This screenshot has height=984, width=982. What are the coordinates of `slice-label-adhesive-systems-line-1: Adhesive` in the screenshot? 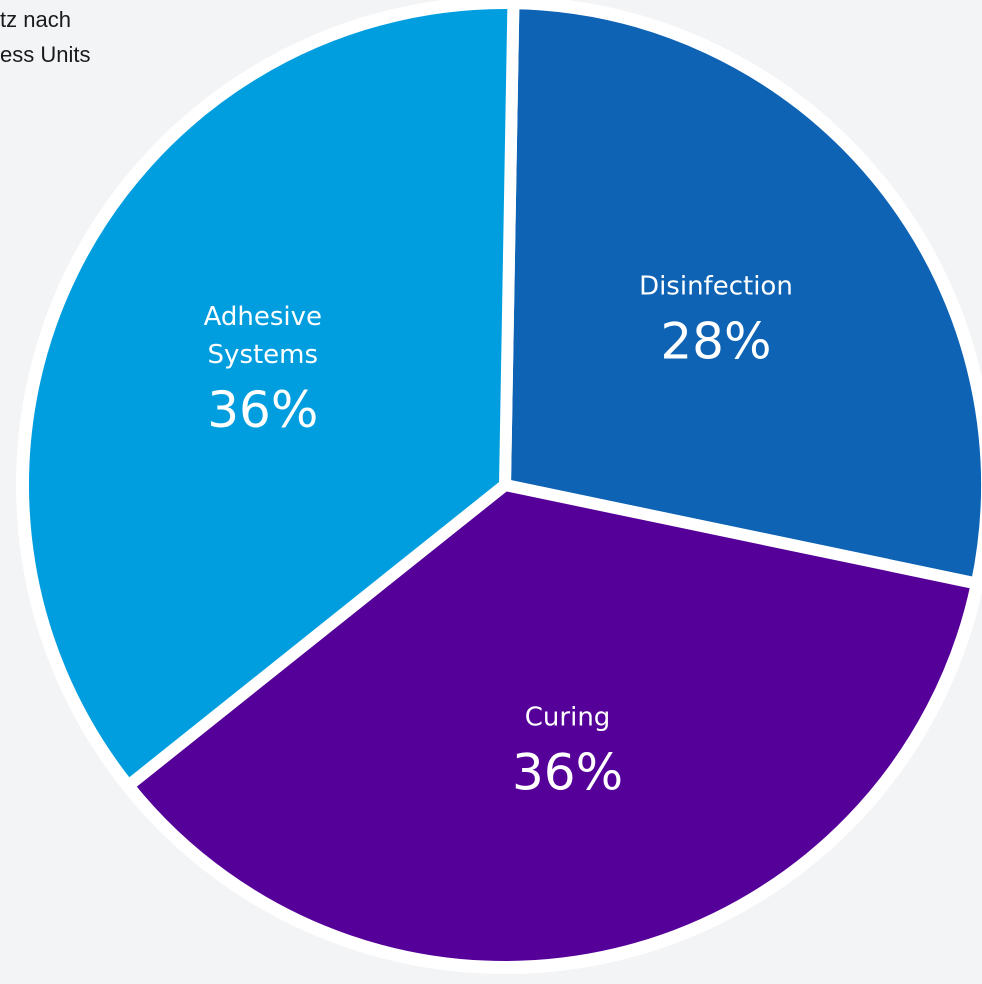 It's located at (263, 317).